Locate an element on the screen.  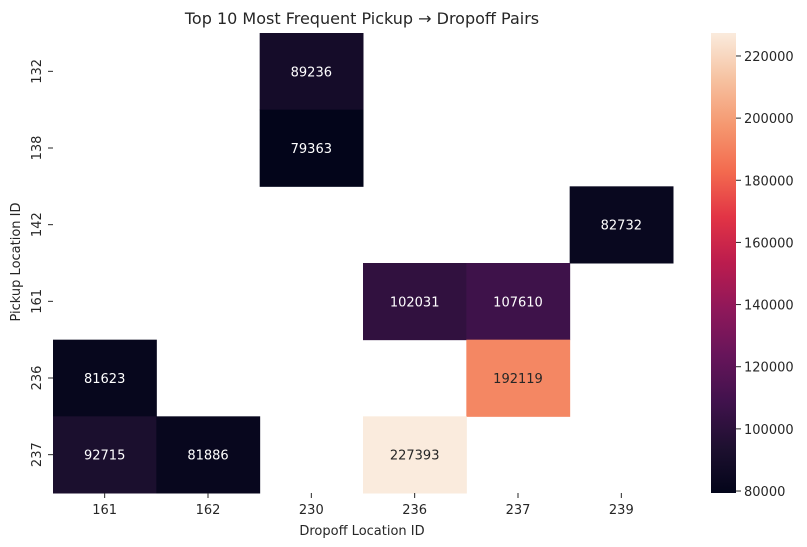
colorbar-tick-label: 200000 is located at coordinates (769, 119).